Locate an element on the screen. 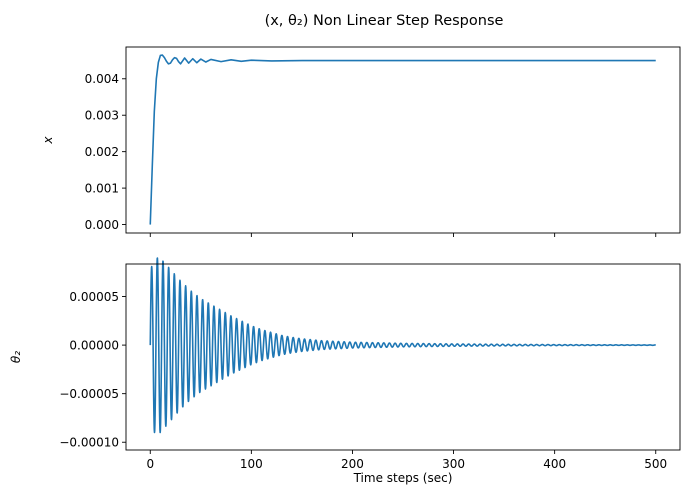 This screenshot has width=688, height=494. x-tick-label: 400 is located at coordinates (554, 464).